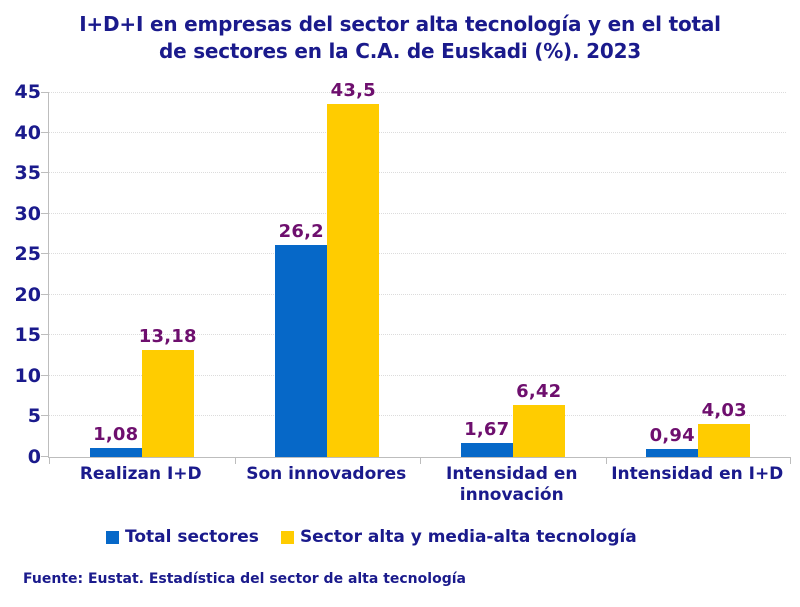  Describe the element at coordinates (672, 453) in the screenshot. I see `bar-series1-cat4` at that location.